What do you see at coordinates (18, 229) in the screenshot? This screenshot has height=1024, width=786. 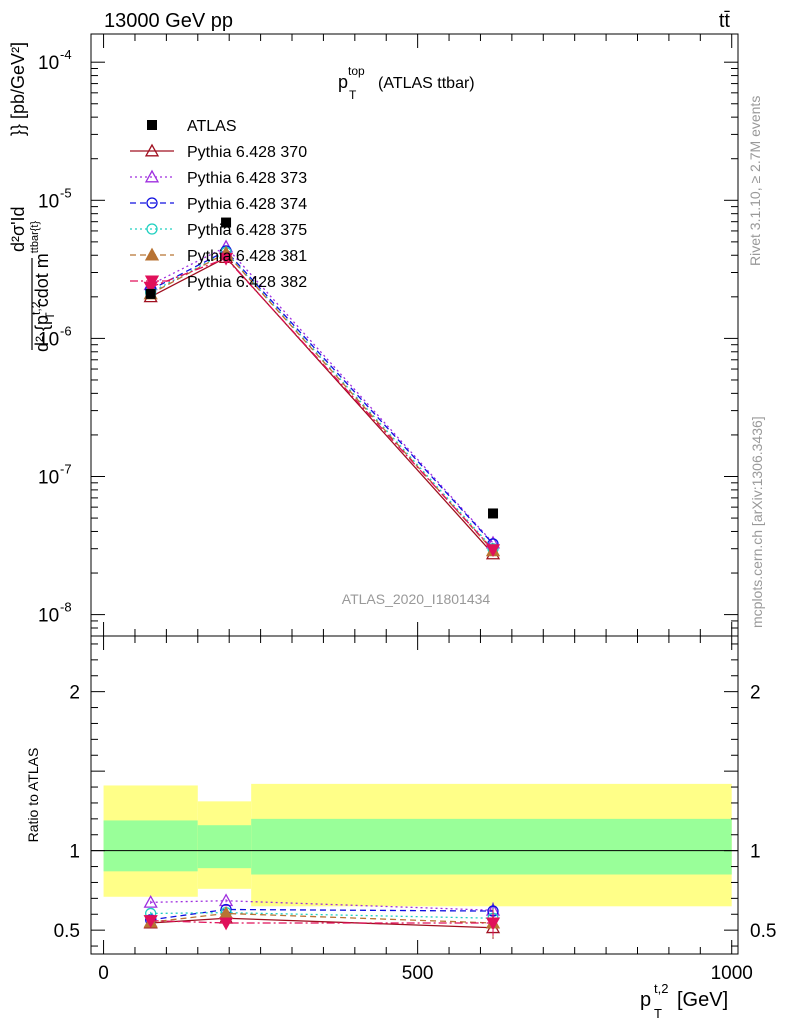 I see `ylabel-numerator: d²σ'Id` at bounding box center [18, 229].